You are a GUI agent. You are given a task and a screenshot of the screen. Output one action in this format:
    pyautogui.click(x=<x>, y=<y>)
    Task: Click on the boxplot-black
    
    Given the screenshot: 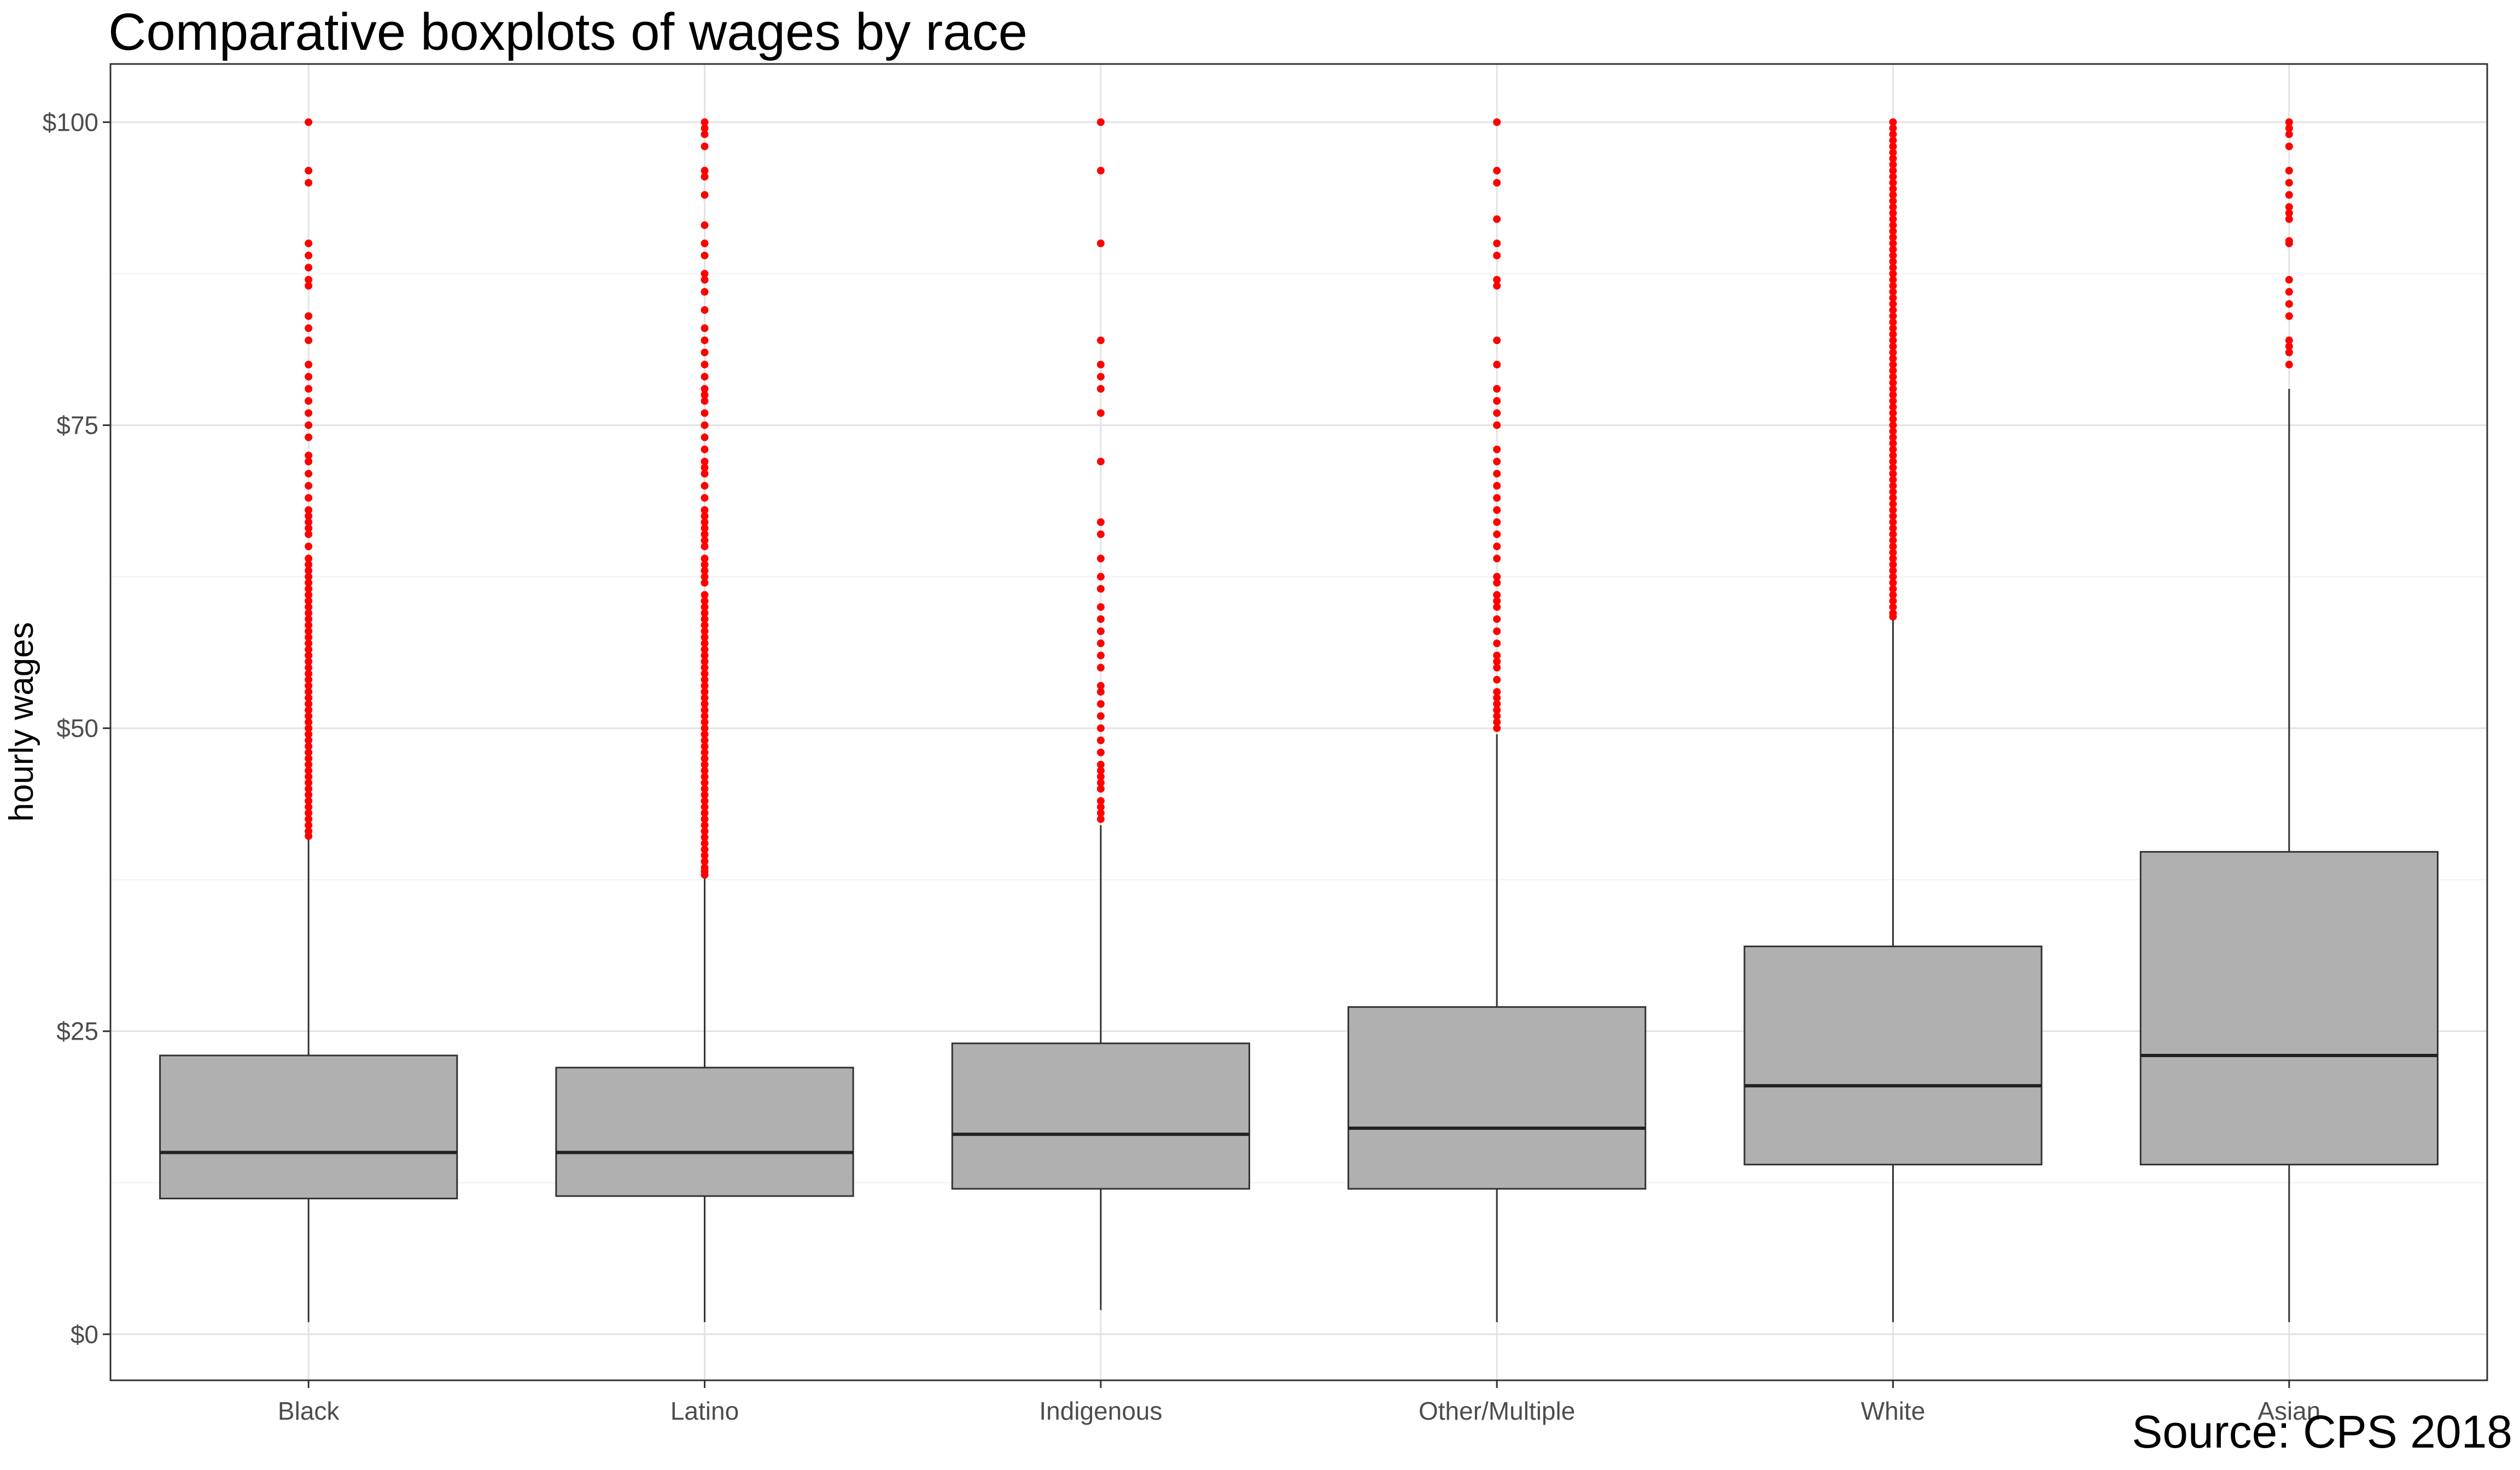 What is the action you would take?
    pyautogui.click(x=308, y=720)
    